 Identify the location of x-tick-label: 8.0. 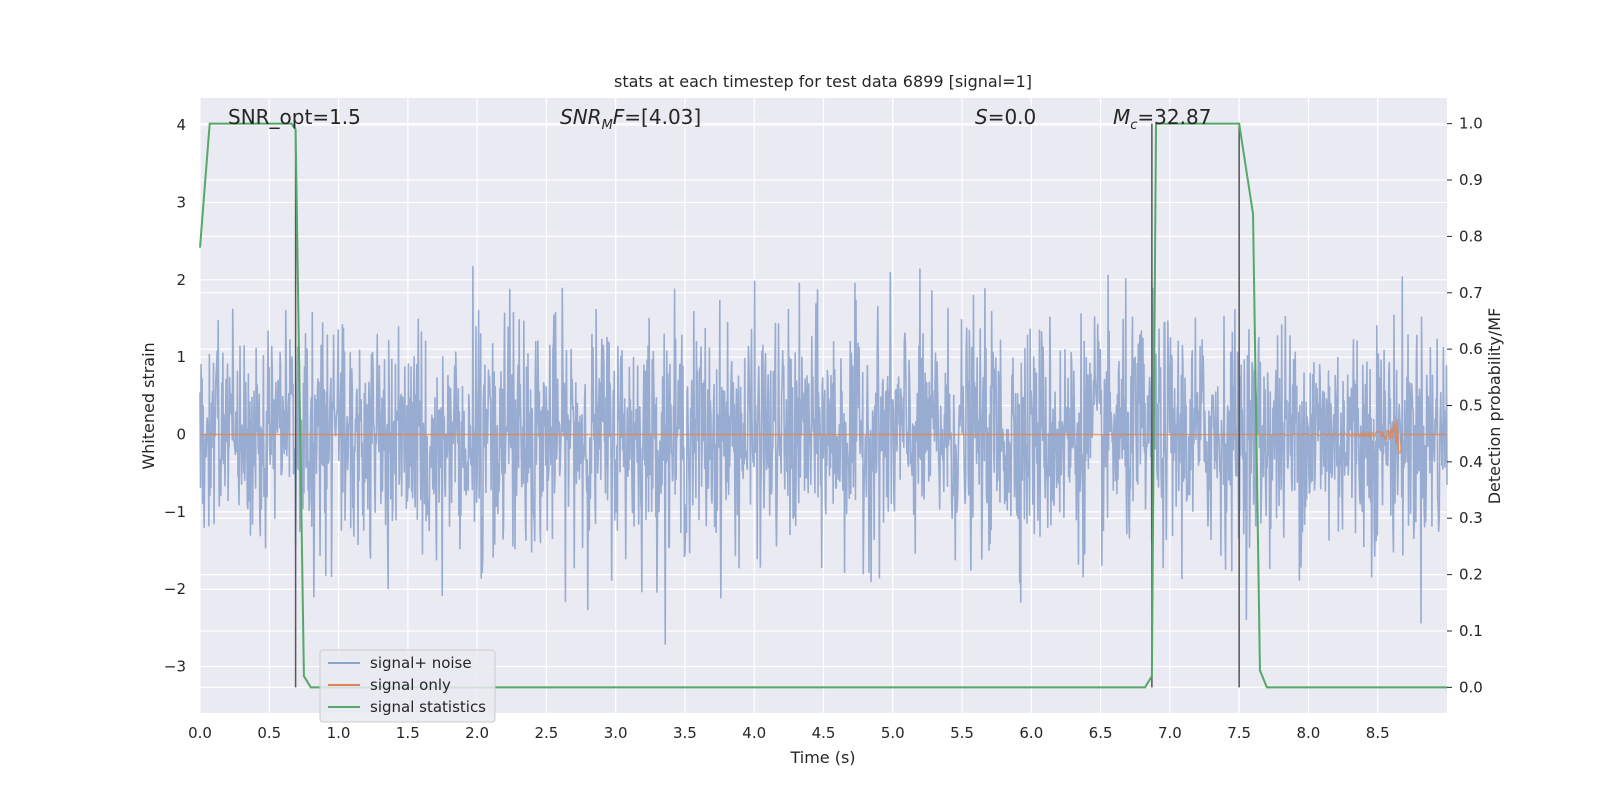
(1309, 733).